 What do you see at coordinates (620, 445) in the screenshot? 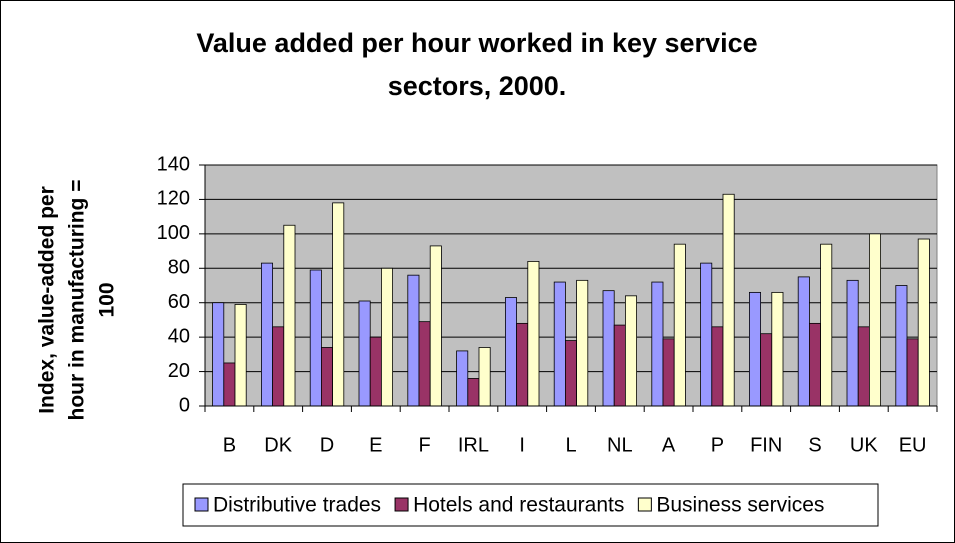
I see `x-tick-label: NL` at bounding box center [620, 445].